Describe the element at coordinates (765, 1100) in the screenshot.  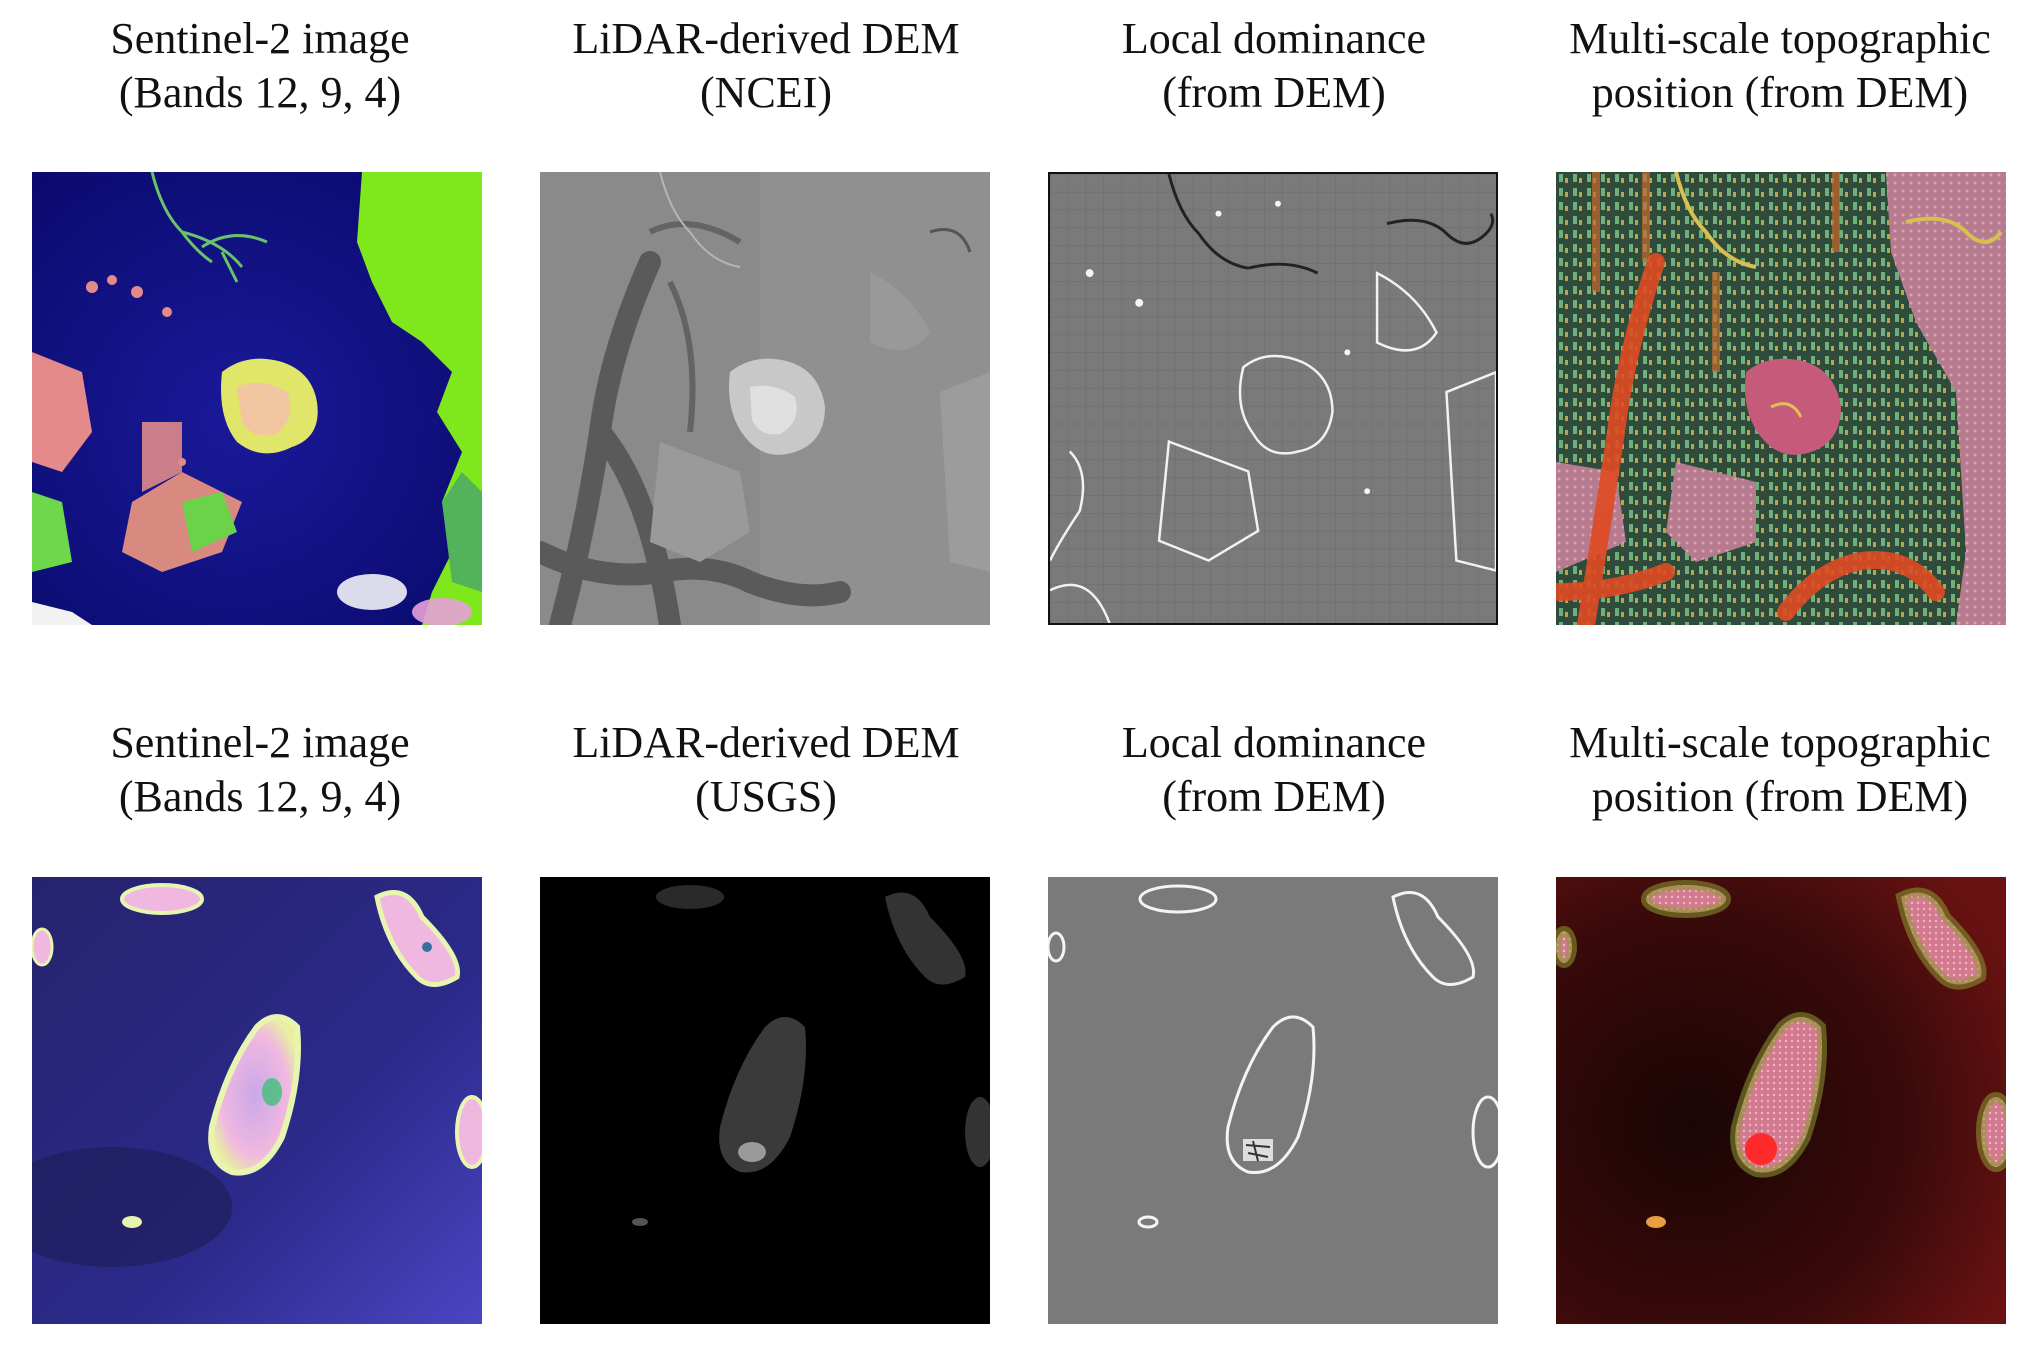
I see `panel-r2-lidar-dem-usgs` at that location.